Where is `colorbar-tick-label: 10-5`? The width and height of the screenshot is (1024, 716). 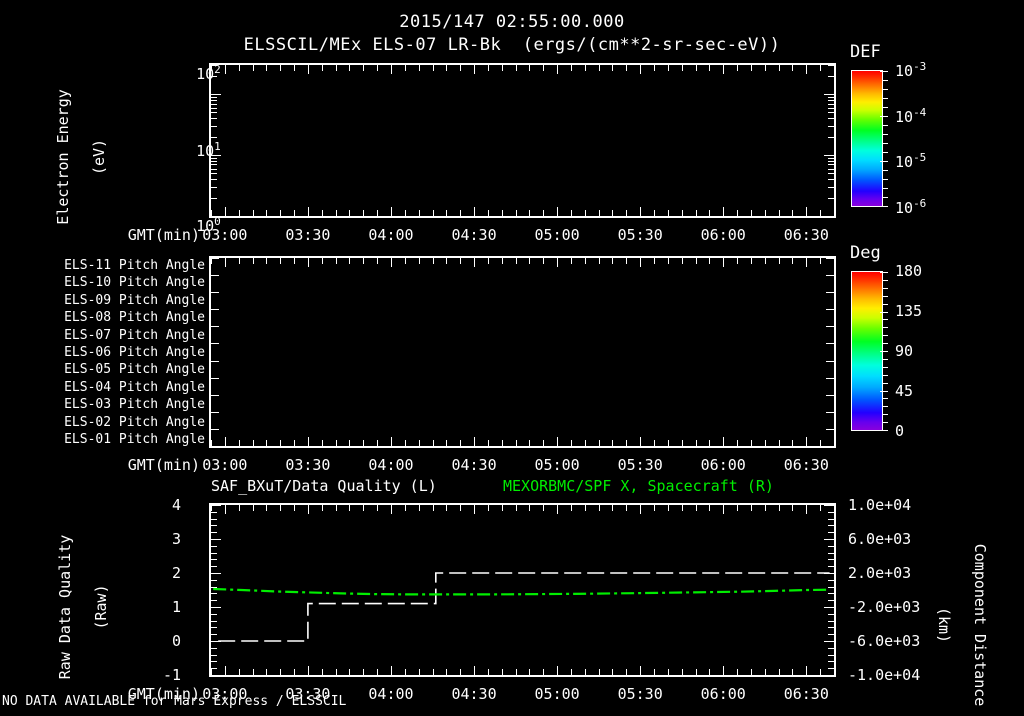
colorbar-tick-label: 10-5 is located at coordinates (911, 161).